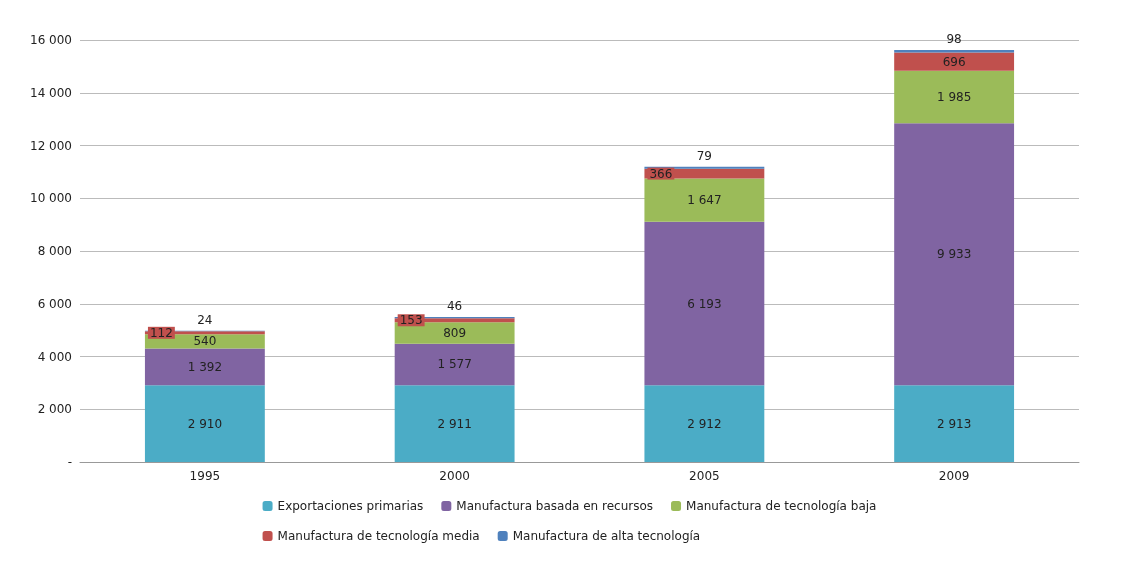 Image resolution: width=1139 pixels, height=572 pixels. I want to click on x-tick-label: 2009, so click(954, 476).